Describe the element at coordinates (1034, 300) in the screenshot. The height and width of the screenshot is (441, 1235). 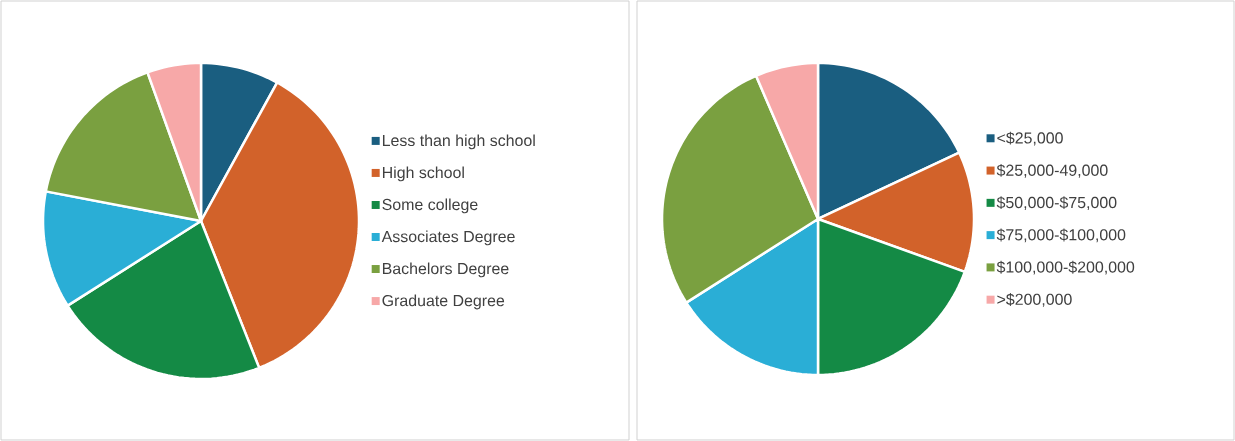
I see `legend-label: >$200,000` at that location.